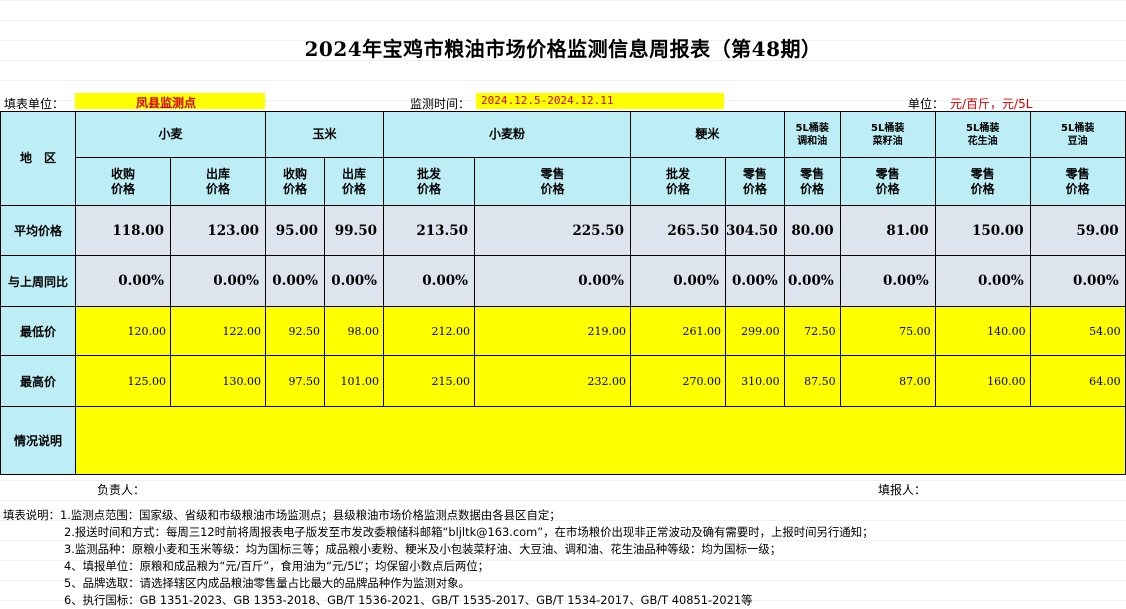 This screenshot has height=609, width=1126. What do you see at coordinates (121, 490) in the screenshot?
I see `responsible-label: 负责人：` at bounding box center [121, 490].